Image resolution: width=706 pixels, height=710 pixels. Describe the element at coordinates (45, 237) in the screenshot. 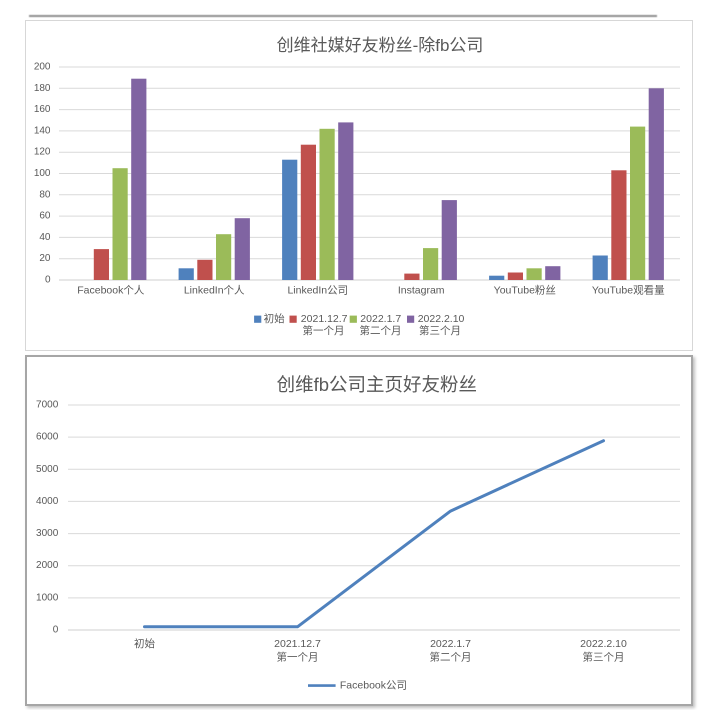

I see `svg-text: 40` at that location.